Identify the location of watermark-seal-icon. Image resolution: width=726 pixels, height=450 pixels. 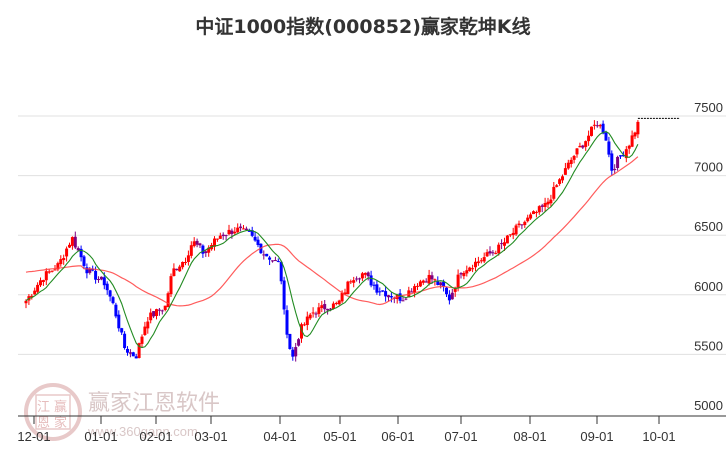
(53, 412).